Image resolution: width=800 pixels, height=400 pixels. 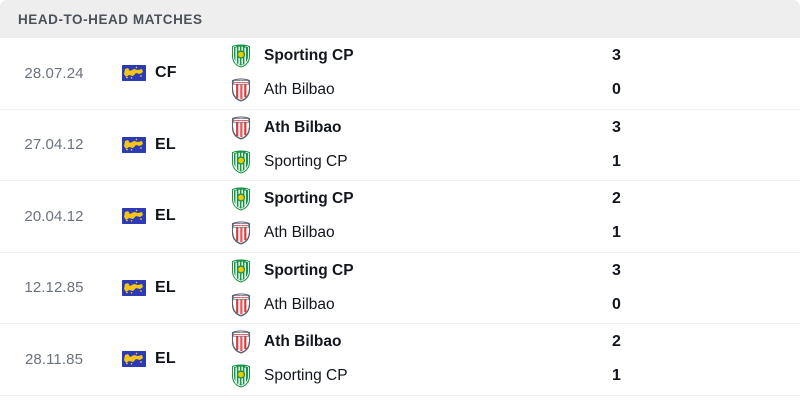 What do you see at coordinates (400, 19) in the screenshot?
I see `panel-header: HEAD-TO-HEAD MATCHES` at bounding box center [400, 19].